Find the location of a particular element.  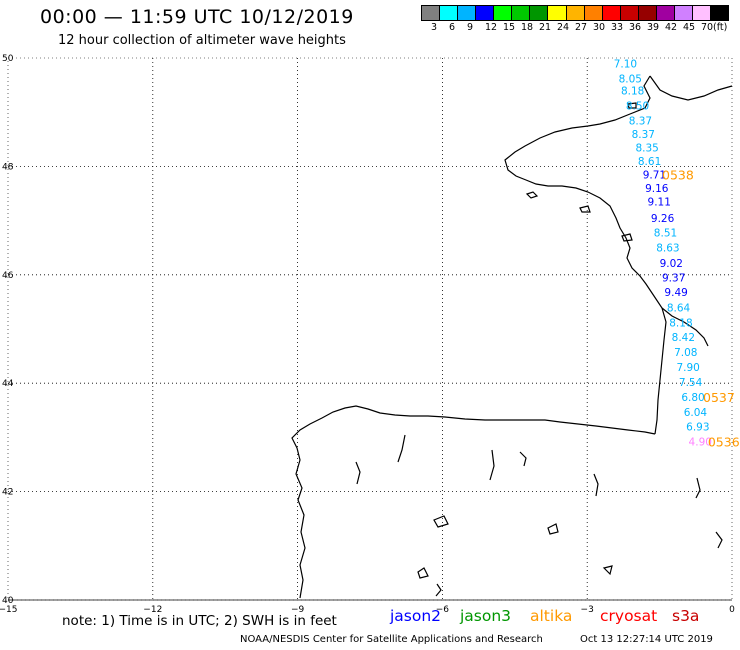

colorbar-label: 21 is located at coordinates (545, 27).